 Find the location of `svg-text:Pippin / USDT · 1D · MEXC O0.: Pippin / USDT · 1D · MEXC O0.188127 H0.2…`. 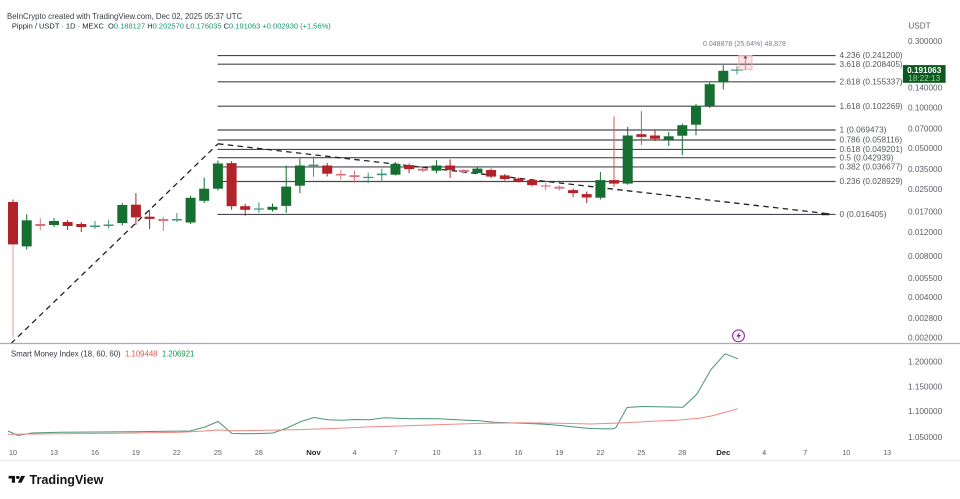

svg-text:Pippin / USDT · 1D · MEXC O0.: Pippin / USDT · 1D · MEXC O0.188127 H0.2… is located at coordinates (171, 25).